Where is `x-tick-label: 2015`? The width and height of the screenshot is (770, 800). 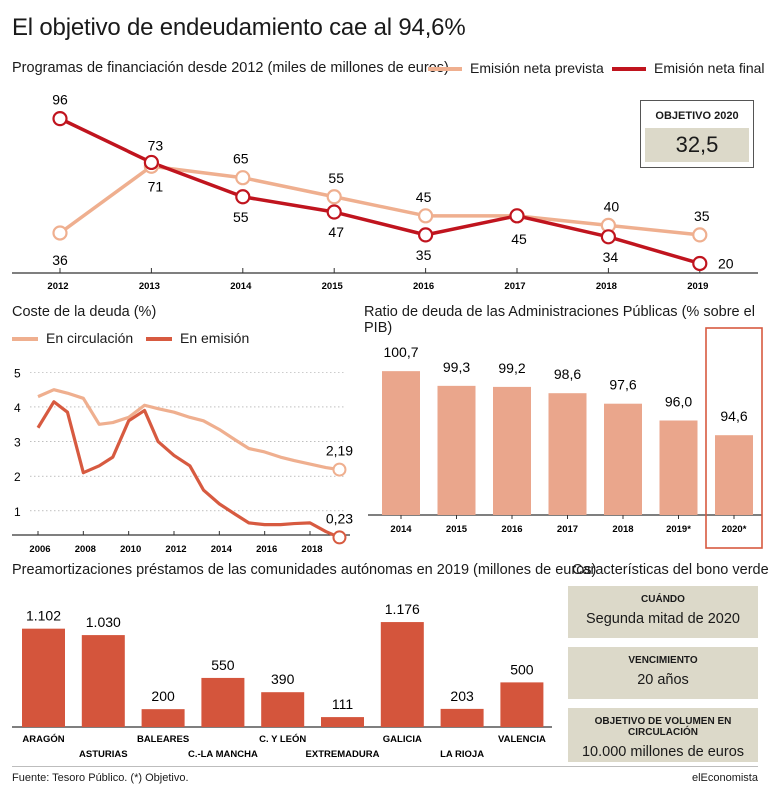
x-tick-label: 2015 is located at coordinates (457, 529).